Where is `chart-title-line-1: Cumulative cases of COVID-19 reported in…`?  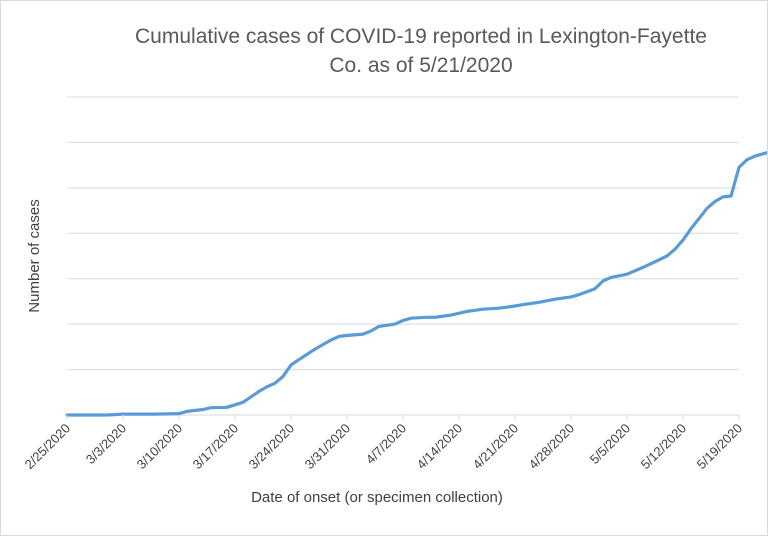 chart-title-line-1: Cumulative cases of COVID-19 reported in… is located at coordinates (421, 36).